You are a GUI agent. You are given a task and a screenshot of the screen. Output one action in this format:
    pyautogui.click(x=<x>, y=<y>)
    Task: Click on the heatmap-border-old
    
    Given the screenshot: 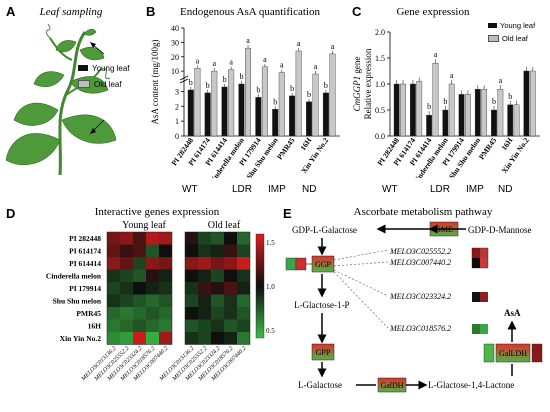 What is the action you would take?
    pyautogui.click(x=217, y=288)
    